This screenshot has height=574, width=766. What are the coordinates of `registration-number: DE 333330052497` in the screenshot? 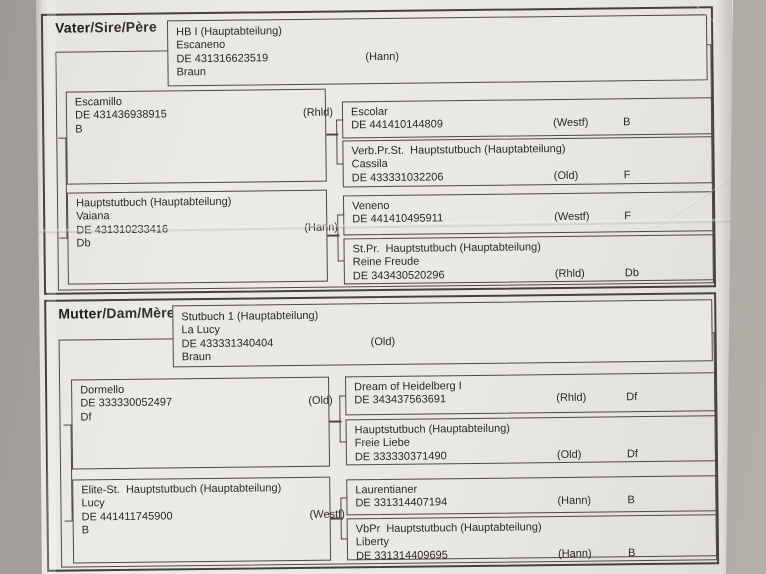 It's located at (126, 403).